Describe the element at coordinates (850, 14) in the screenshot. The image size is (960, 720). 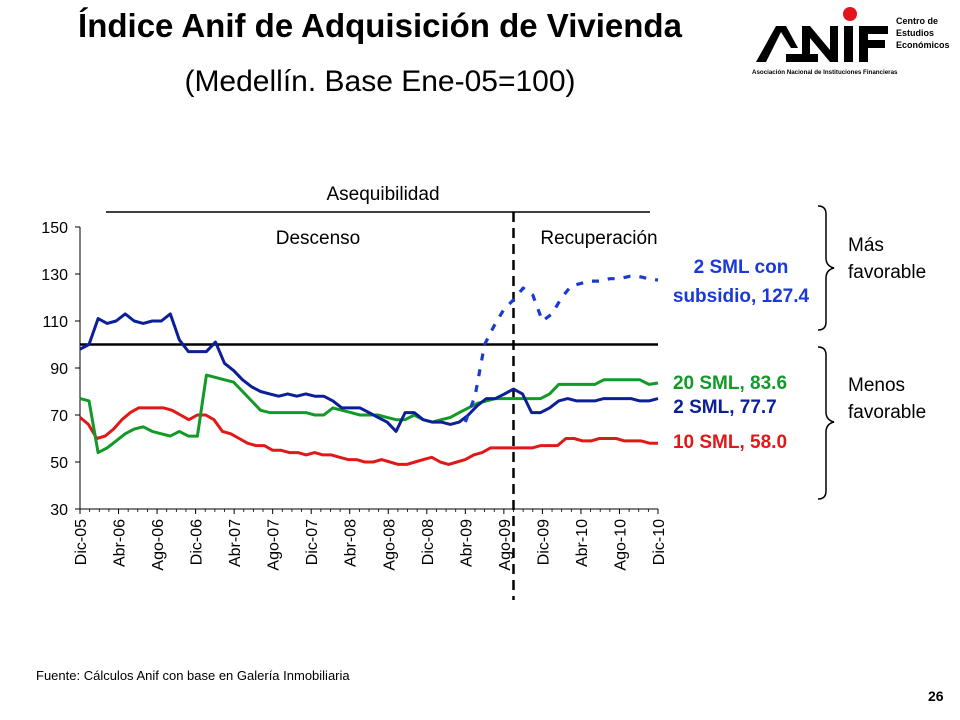
I see `logo-dot` at that location.